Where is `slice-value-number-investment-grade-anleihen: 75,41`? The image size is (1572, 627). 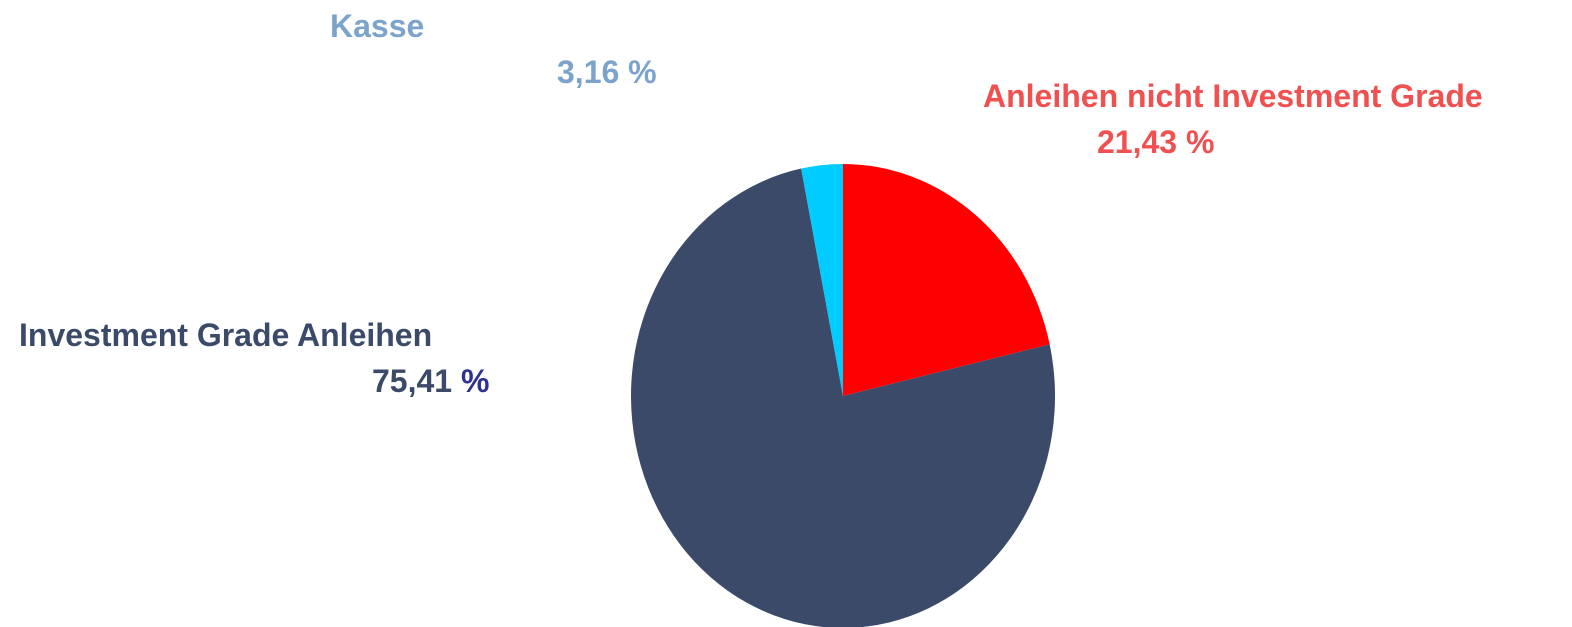
slice-value-number-investment-grade-anleihen: 75,41 is located at coordinates (412, 381).